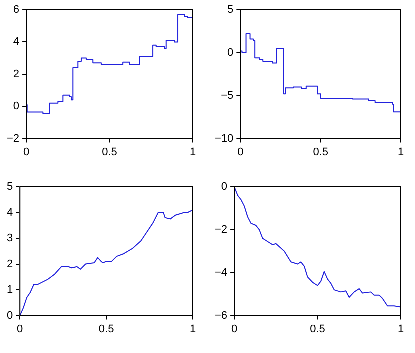  I want to click on y-tick-label: 3, so click(10, 238).